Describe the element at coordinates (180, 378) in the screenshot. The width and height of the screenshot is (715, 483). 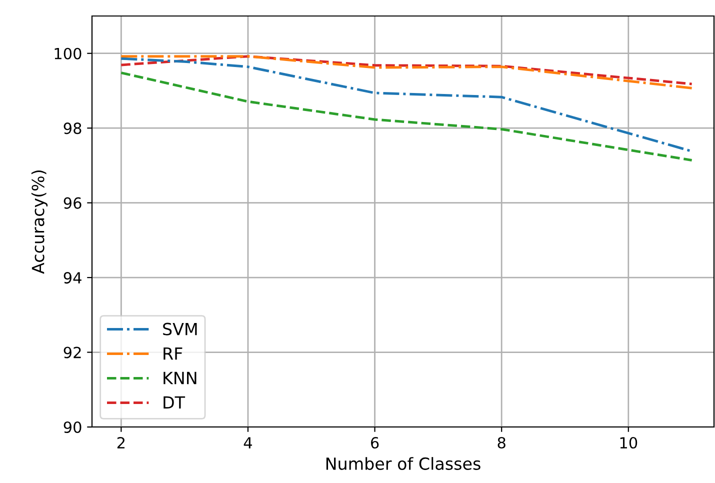
I see `legend-label: KNN` at that location.